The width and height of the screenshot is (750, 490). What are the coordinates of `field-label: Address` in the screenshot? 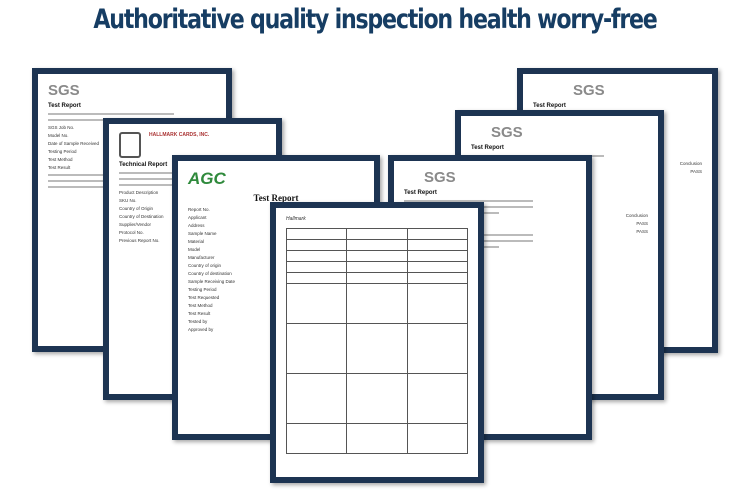 It's located at (196, 225).